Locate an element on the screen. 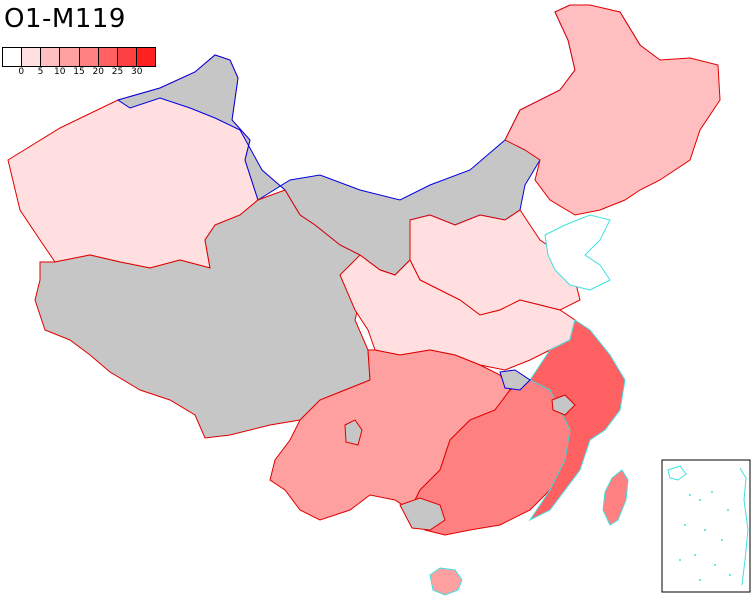 This screenshot has width=755, height=598. legend-tick-label: 15 is located at coordinates (79, 72).